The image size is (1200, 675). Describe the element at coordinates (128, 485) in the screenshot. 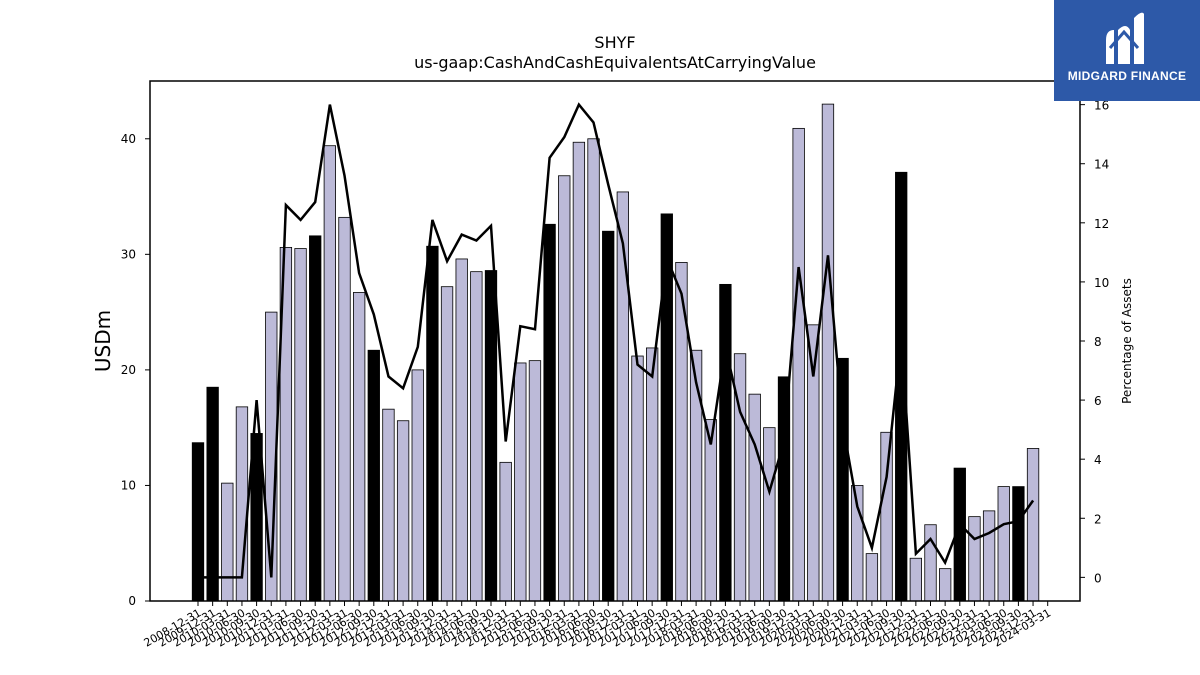

I see `y-tick-label: 10` at that location.